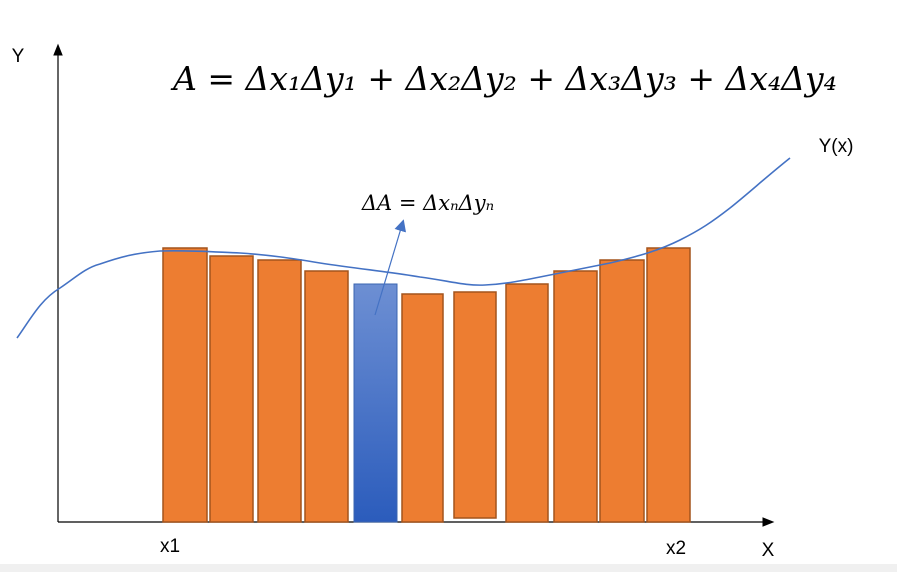 The height and width of the screenshot is (572, 897). What do you see at coordinates (503, 78) in the screenshot?
I see `area-formula: A = Δx₁Δy₁ + Δx₂Δy₂ + Δx₃Δy₃ + Δx₄Δy₄` at bounding box center [503, 78].